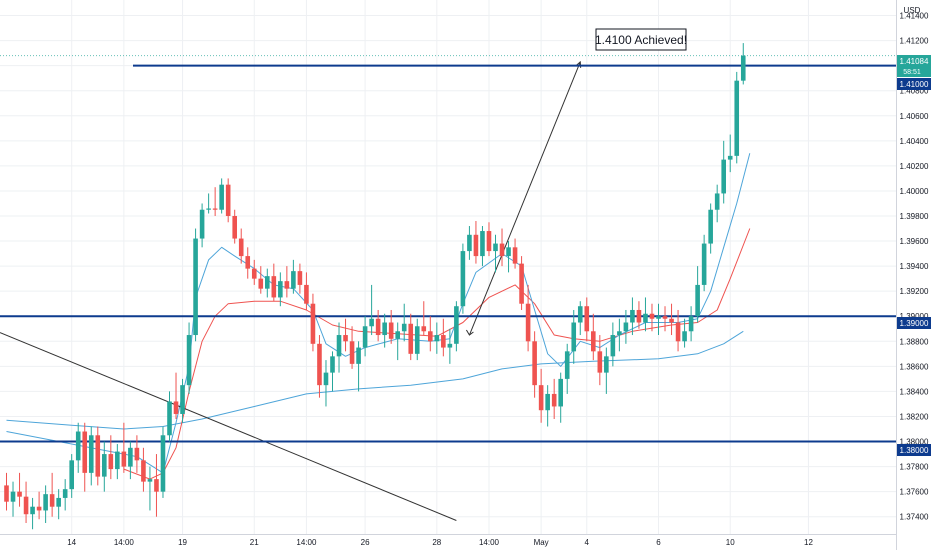  I want to click on annotation-box, so click(641, 39).